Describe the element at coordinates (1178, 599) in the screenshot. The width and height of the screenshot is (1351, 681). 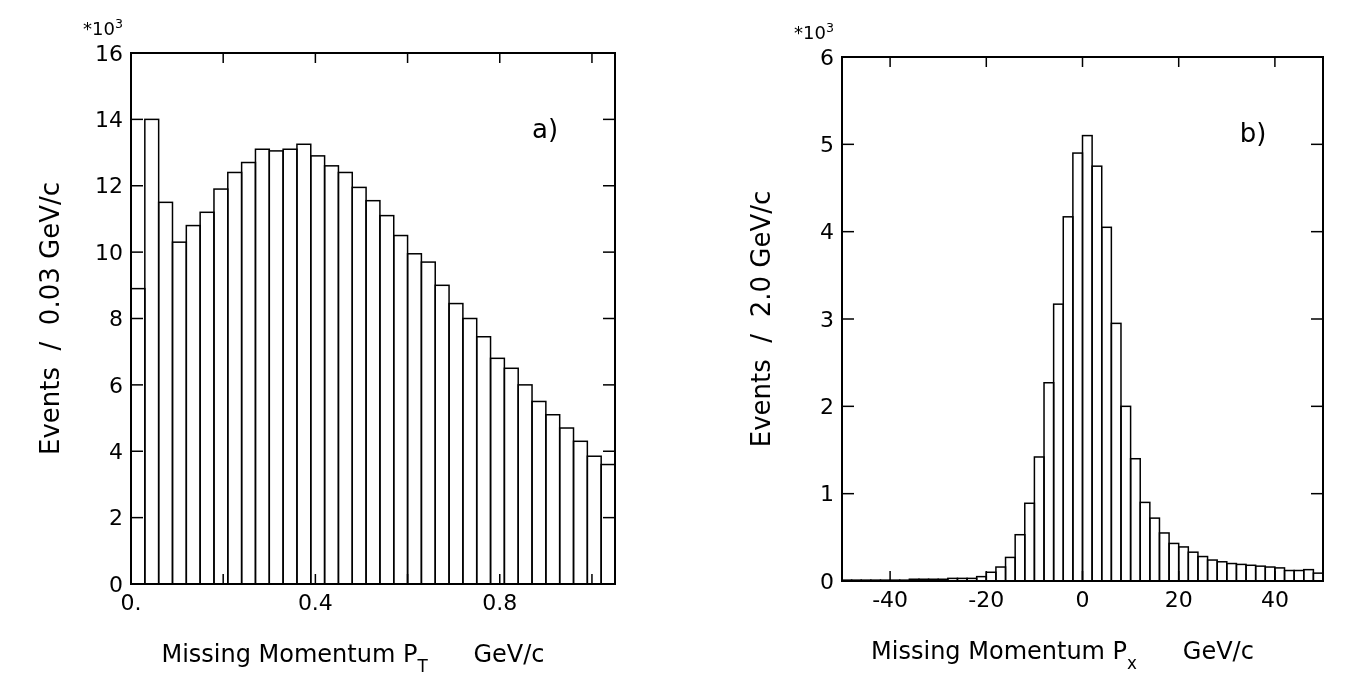
I see `x-tick-label: 20` at that location.